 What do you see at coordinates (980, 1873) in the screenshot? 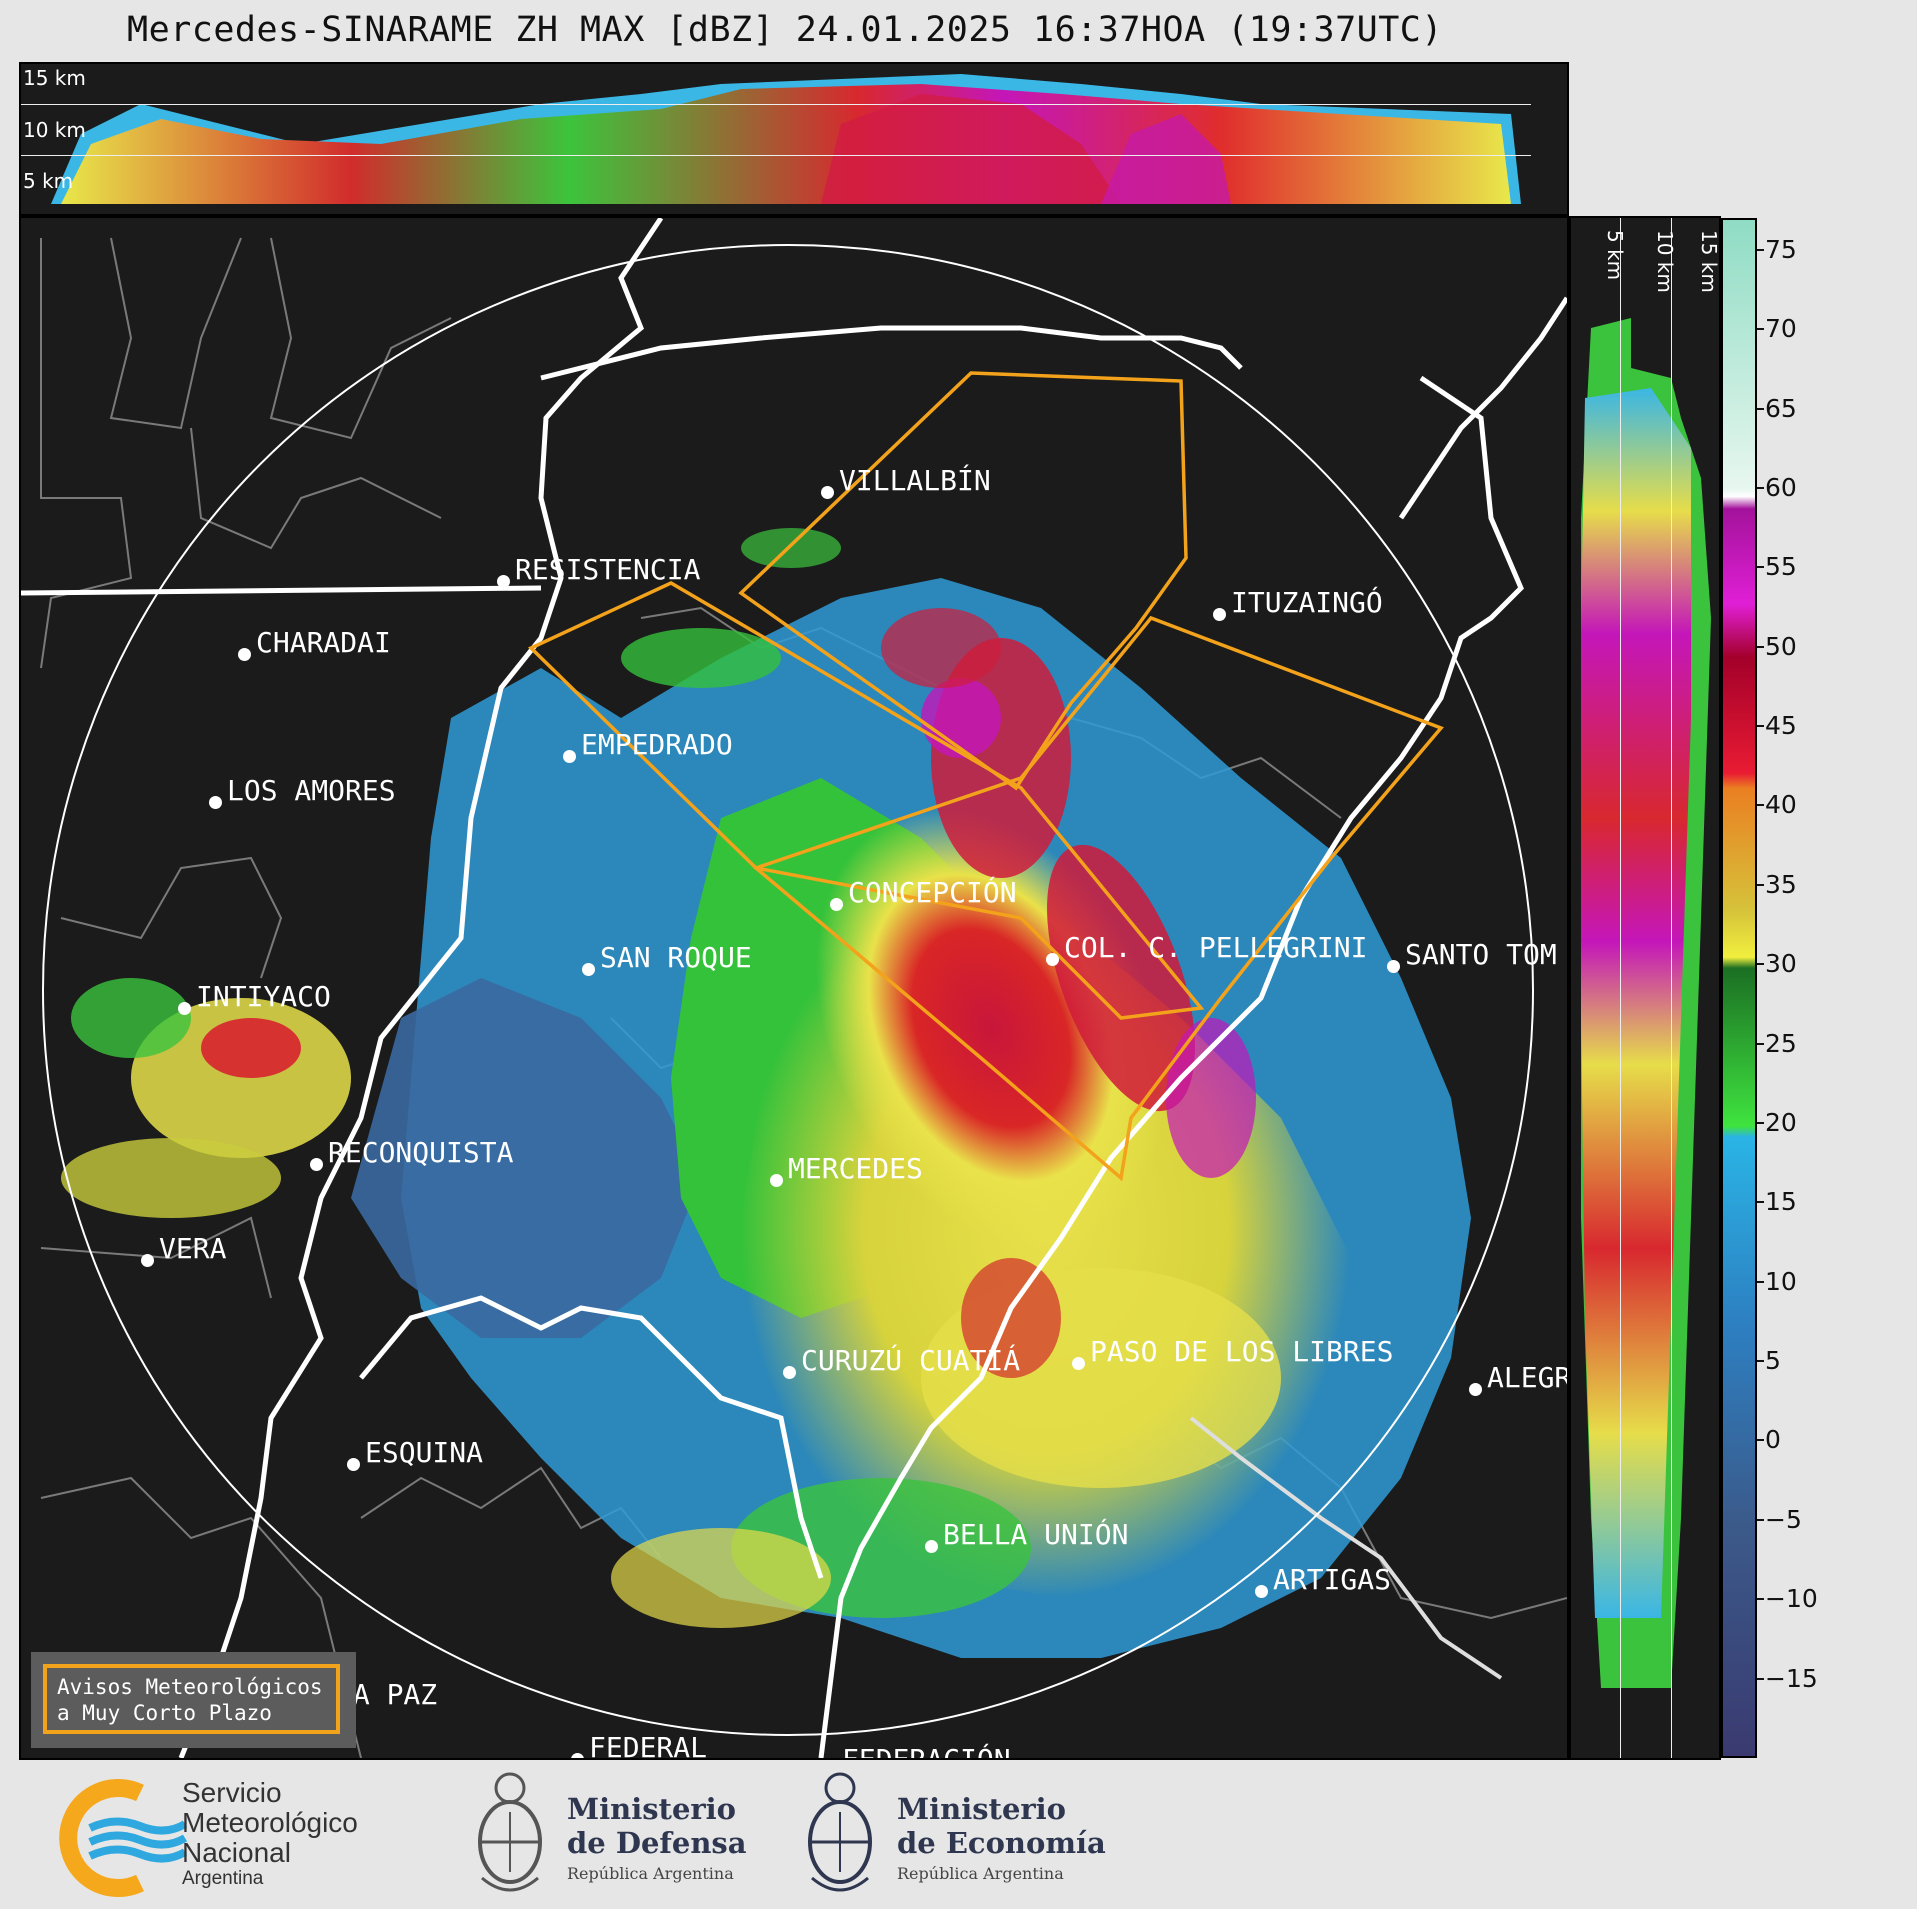
I see `economia-sub: República Argentina` at bounding box center [980, 1873].